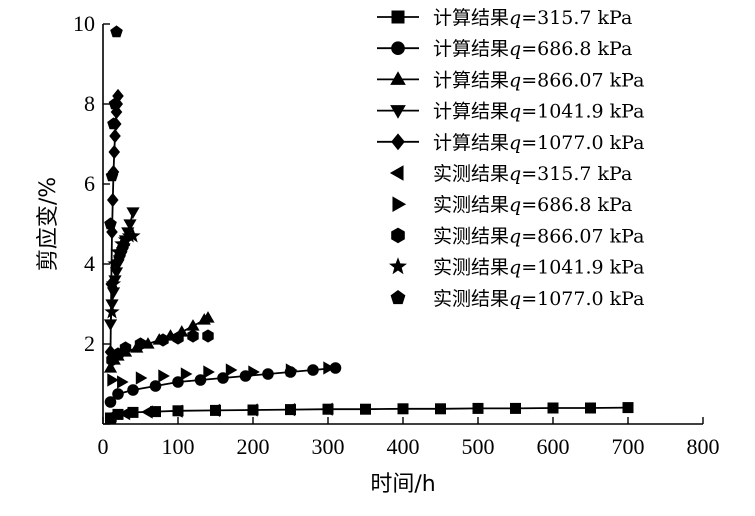  I want to click on y-axis-title: 剪应变/%, so click(48, 224).